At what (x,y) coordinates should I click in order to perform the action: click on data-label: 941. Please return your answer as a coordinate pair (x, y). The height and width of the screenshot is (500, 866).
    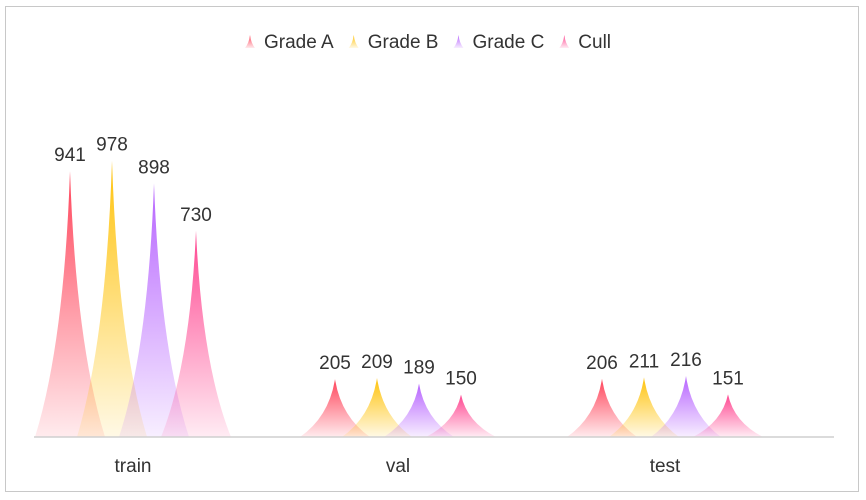
    Looking at the image, I should click on (70, 155).